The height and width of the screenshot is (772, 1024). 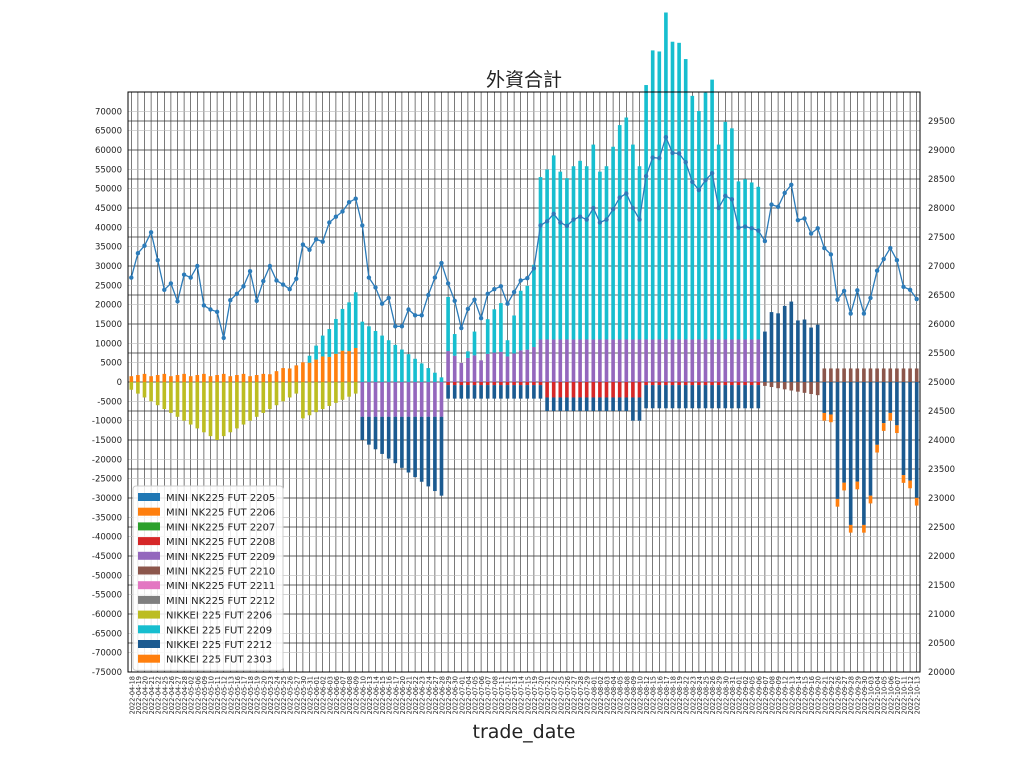 I want to click on y-tick-label-right: 20000, so click(x=941, y=673).